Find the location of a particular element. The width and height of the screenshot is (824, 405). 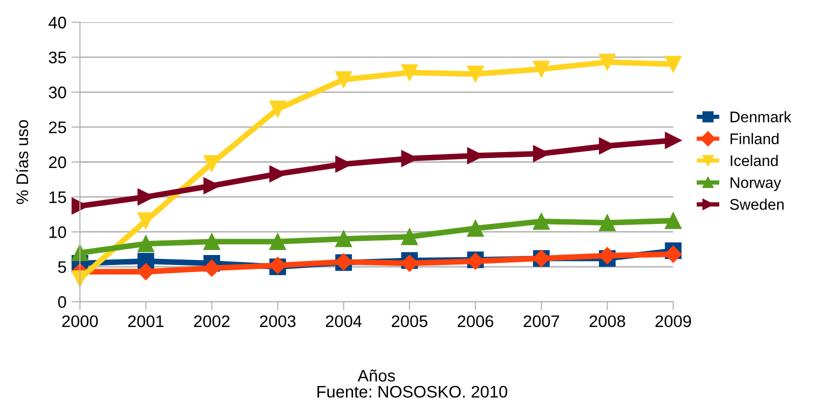

y-tick-label: 35 is located at coordinates (57, 58).